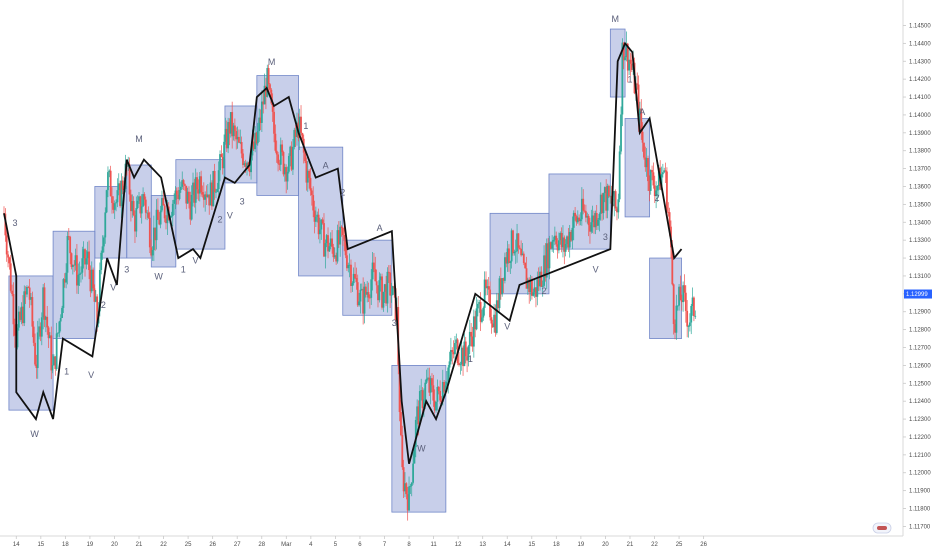 The height and width of the screenshot is (555, 932). Describe the element at coordinates (679, 545) in the screenshot. I see `time-tick-label: 25` at that location.